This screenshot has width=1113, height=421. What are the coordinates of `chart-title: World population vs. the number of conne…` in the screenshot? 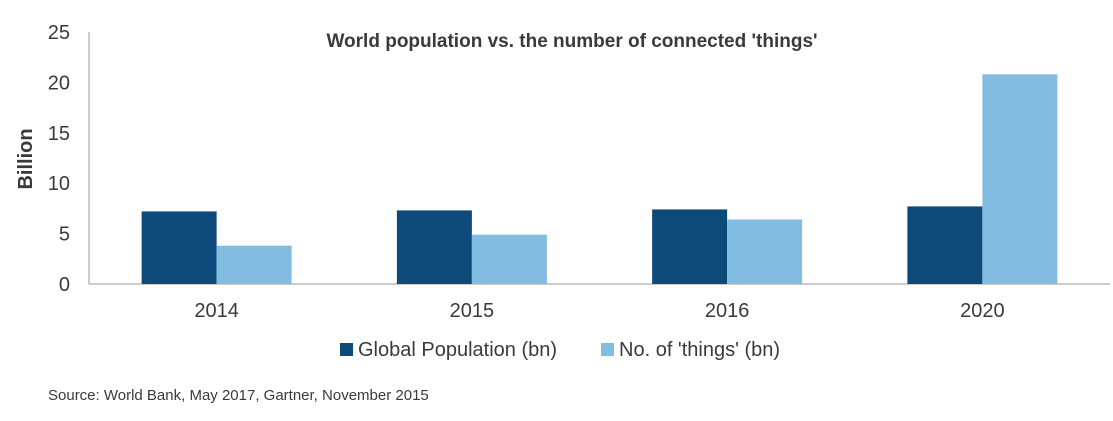 It's located at (571, 41).